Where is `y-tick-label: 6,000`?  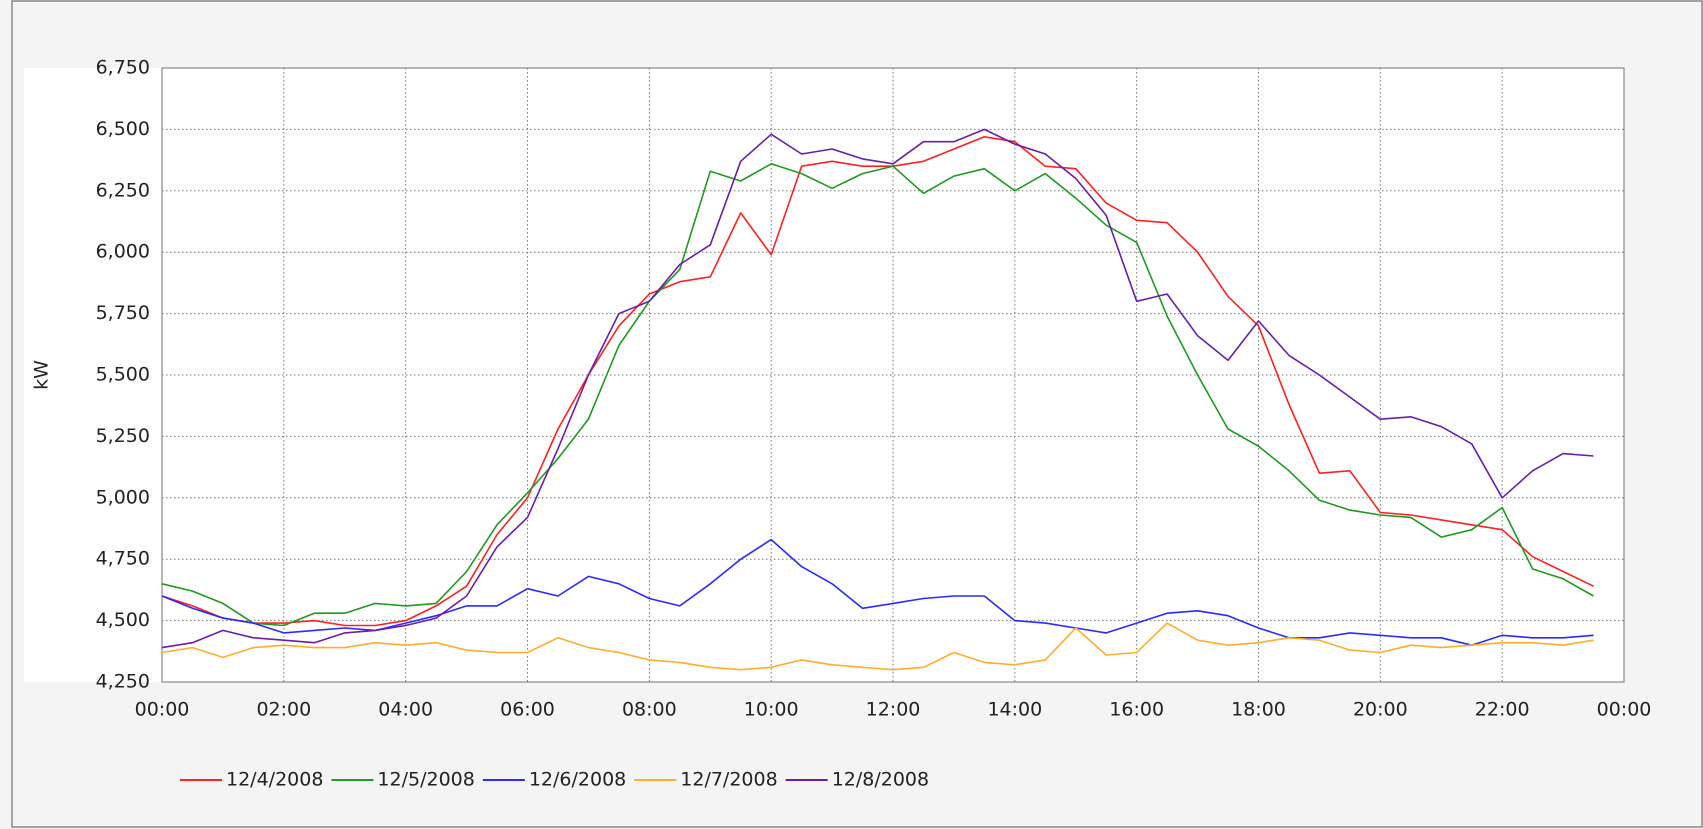
y-tick-label: 6,000 is located at coordinates (123, 252).